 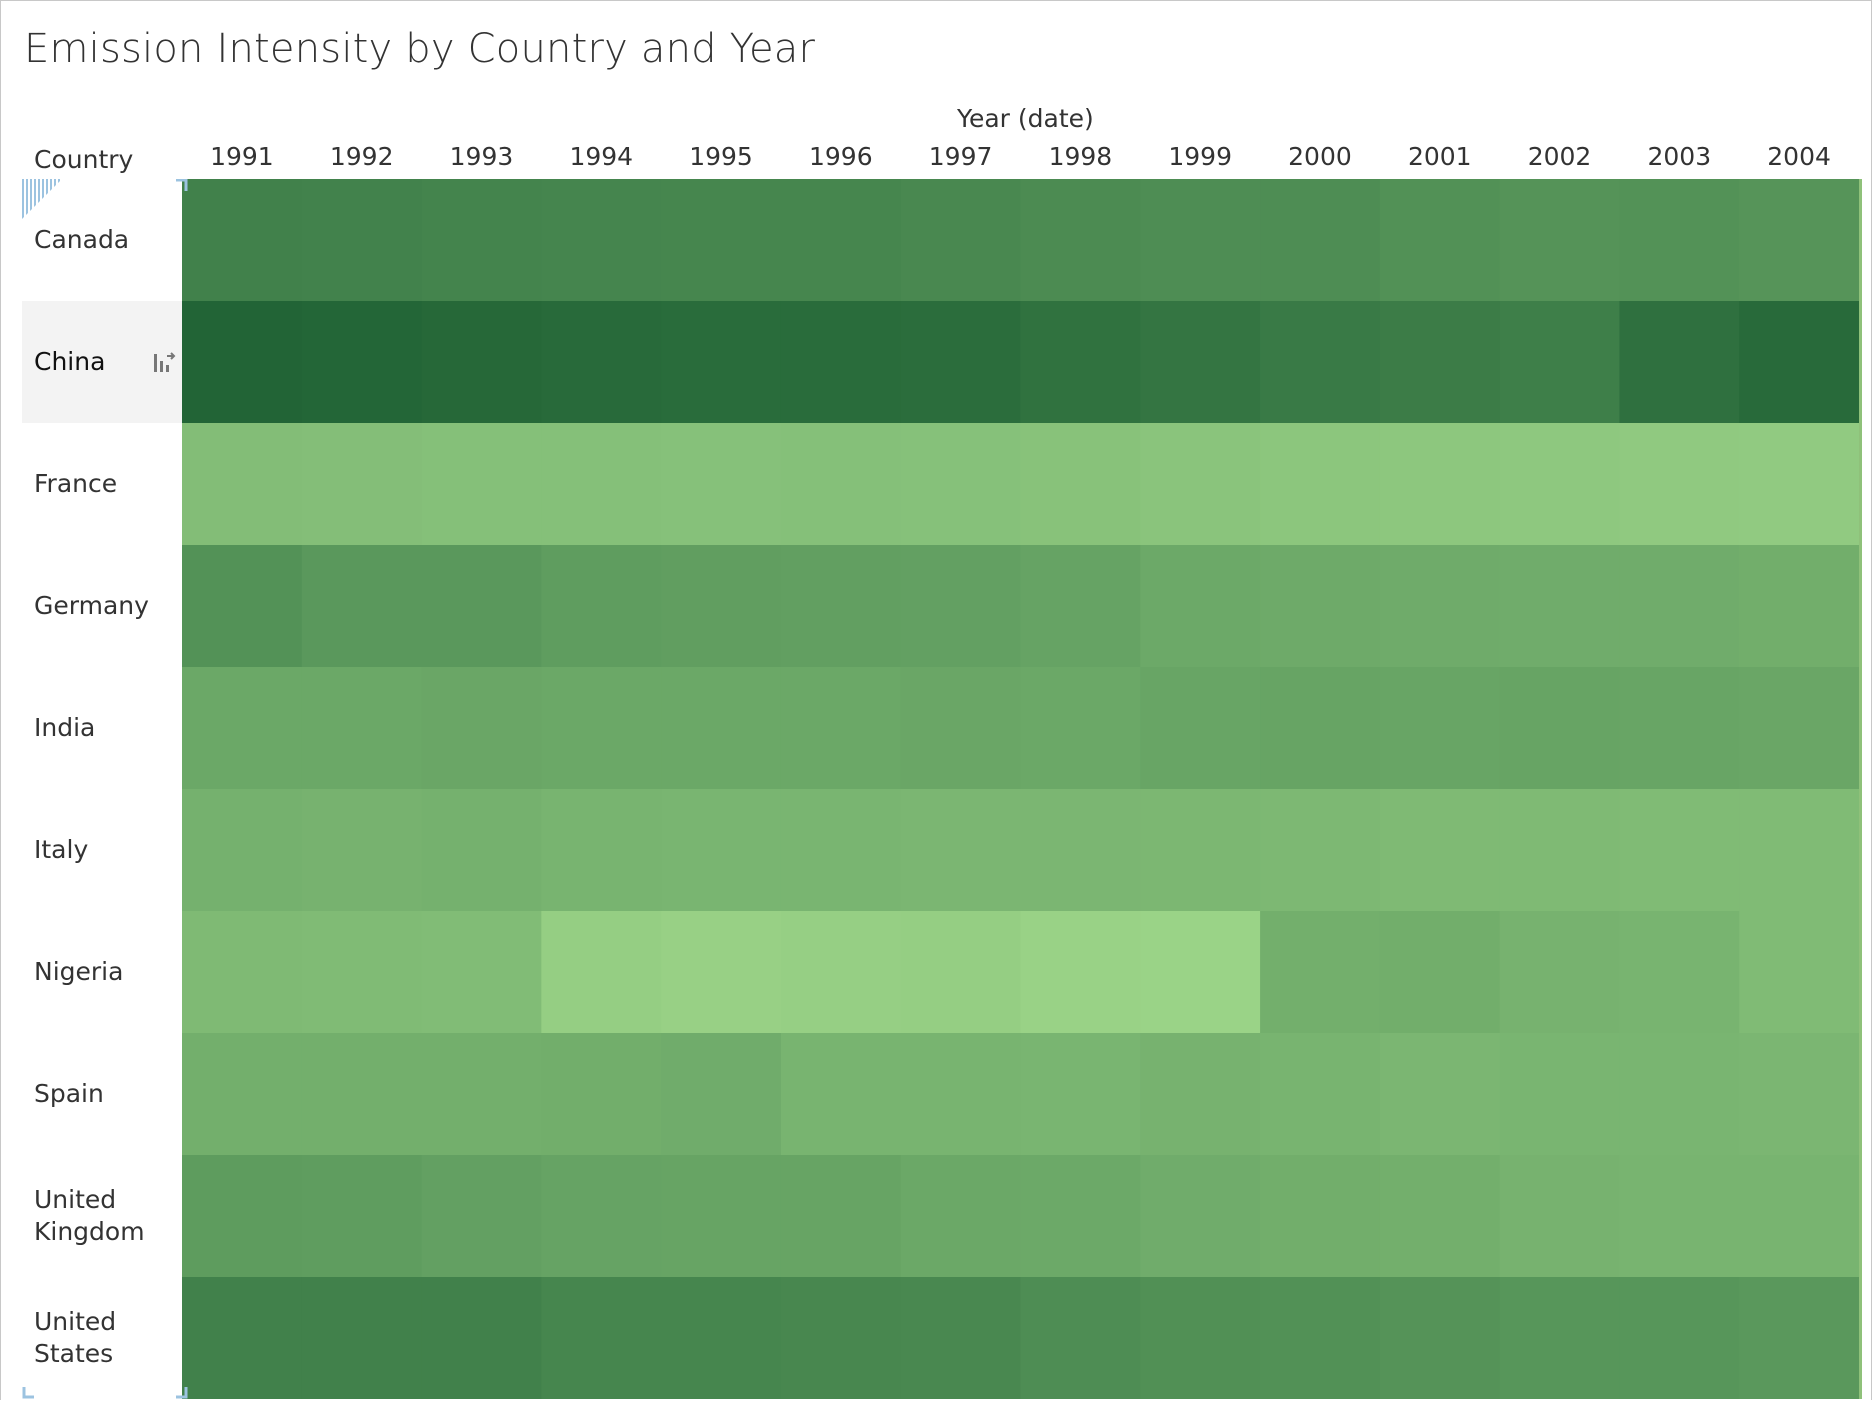 What do you see at coordinates (960, 156) in the screenshot?
I see `year-label-1997: 1997` at bounding box center [960, 156].